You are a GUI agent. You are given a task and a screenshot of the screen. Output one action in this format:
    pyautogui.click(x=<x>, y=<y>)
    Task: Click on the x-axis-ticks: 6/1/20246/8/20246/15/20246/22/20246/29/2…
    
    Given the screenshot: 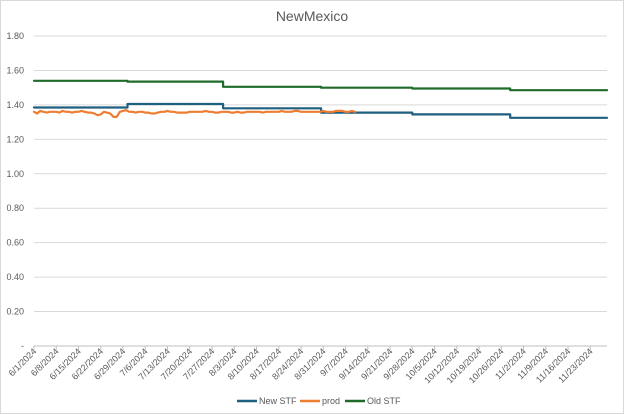 What is the action you would take?
    pyautogui.click(x=301, y=365)
    